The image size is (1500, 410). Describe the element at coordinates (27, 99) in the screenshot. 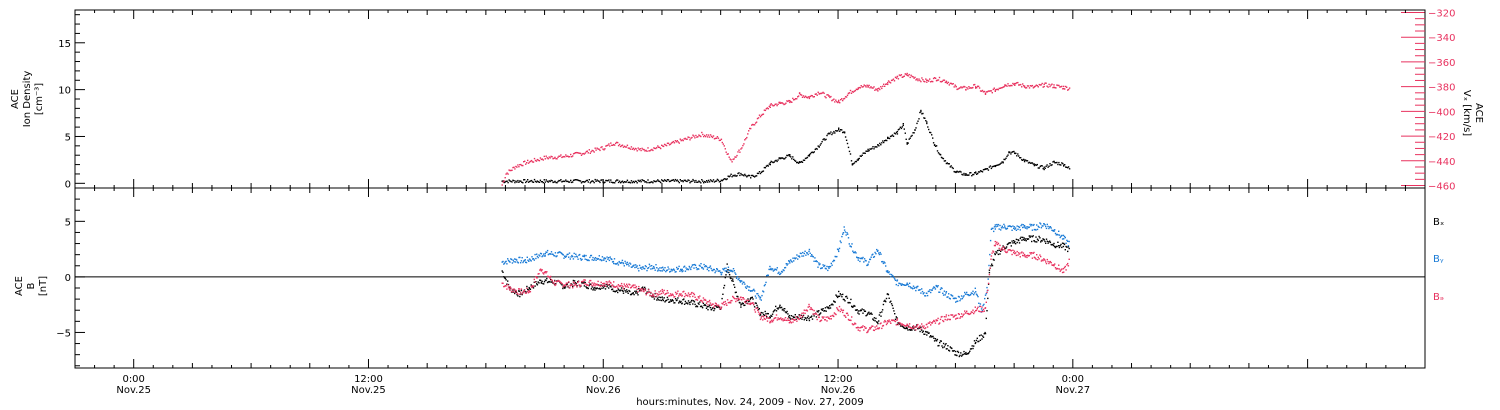

I see `top-left-y-label: ACE Ion Density [cm⁻³]` at that location.